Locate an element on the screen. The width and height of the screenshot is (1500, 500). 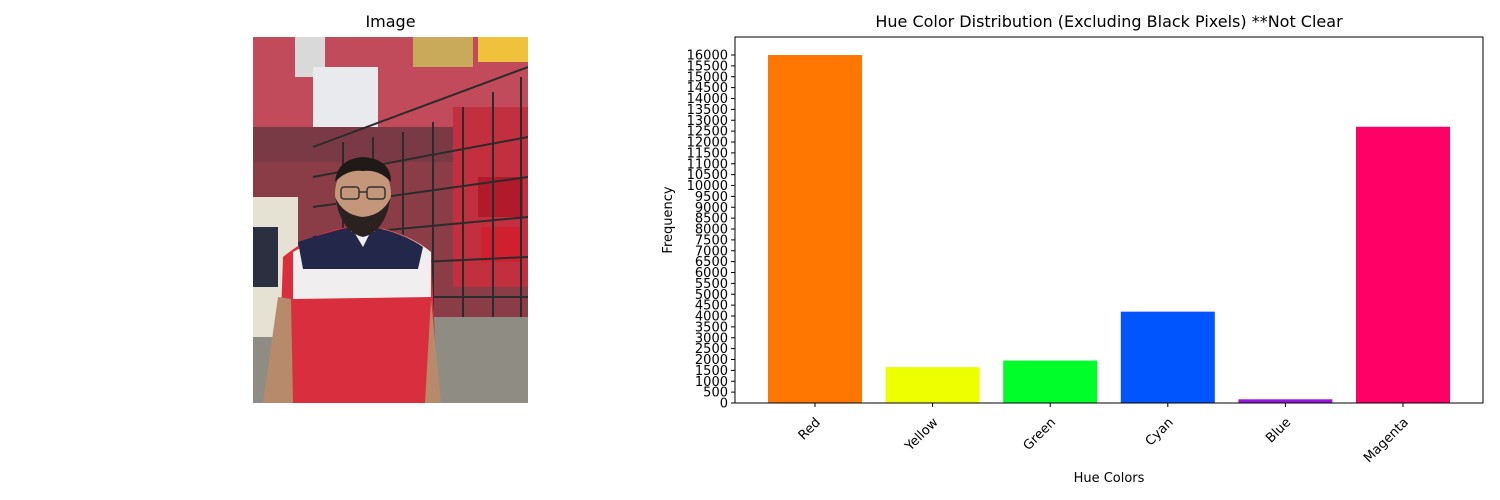
y-tick-label: 1500 is located at coordinates (711, 371).